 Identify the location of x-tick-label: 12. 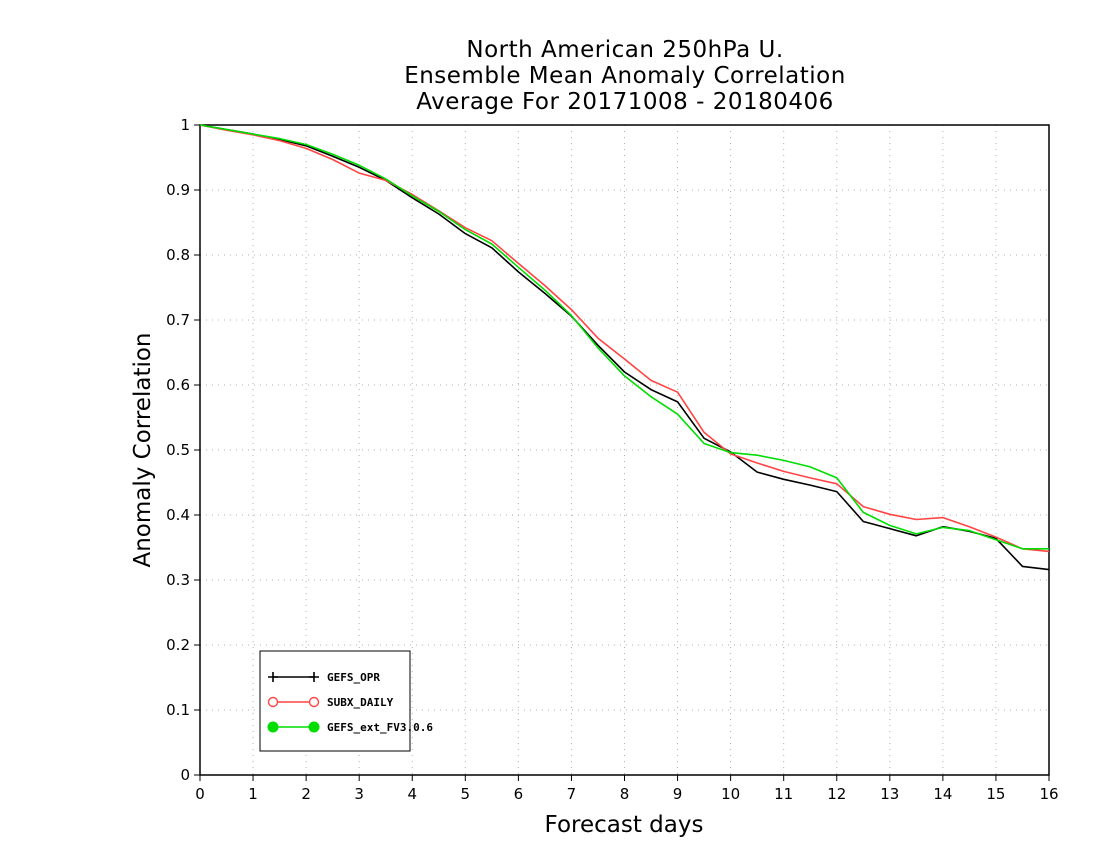
(836, 794).